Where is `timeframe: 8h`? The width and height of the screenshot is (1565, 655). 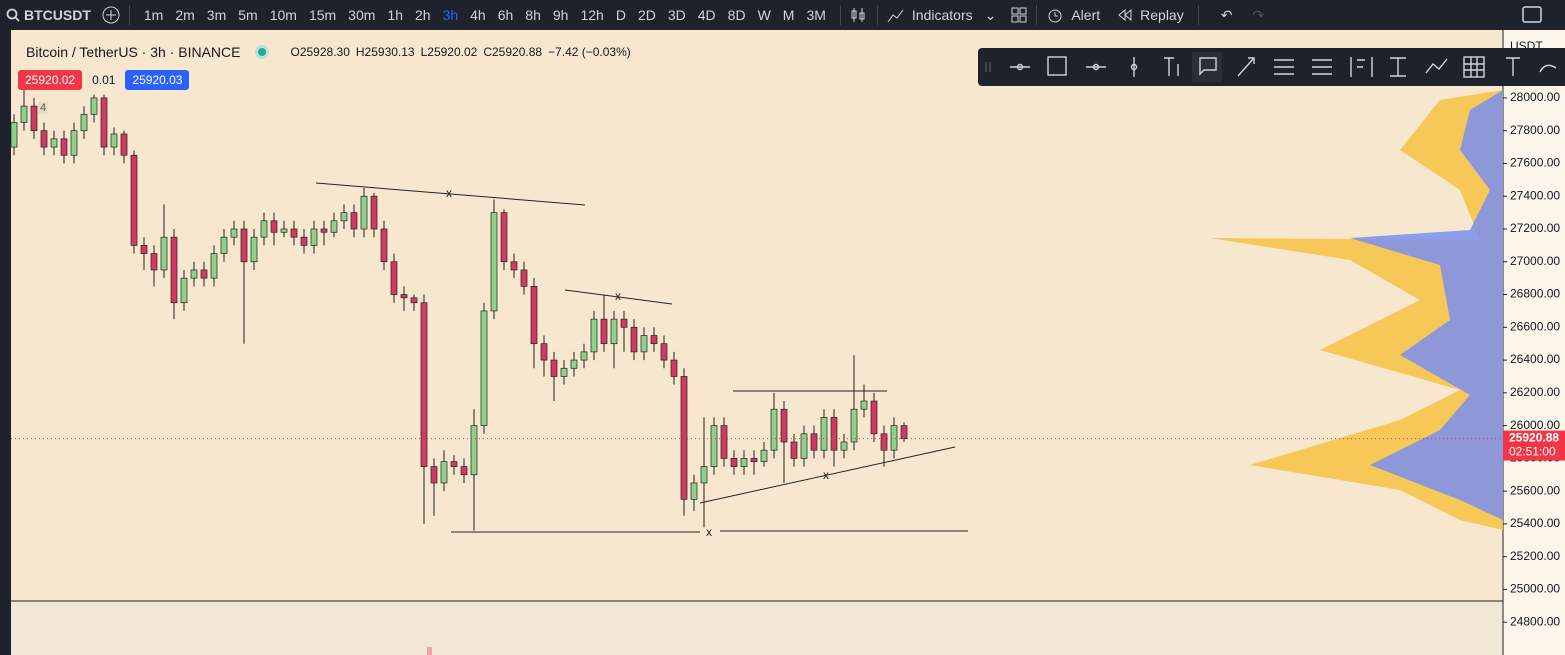
timeframe: 8h is located at coordinates (533, 15).